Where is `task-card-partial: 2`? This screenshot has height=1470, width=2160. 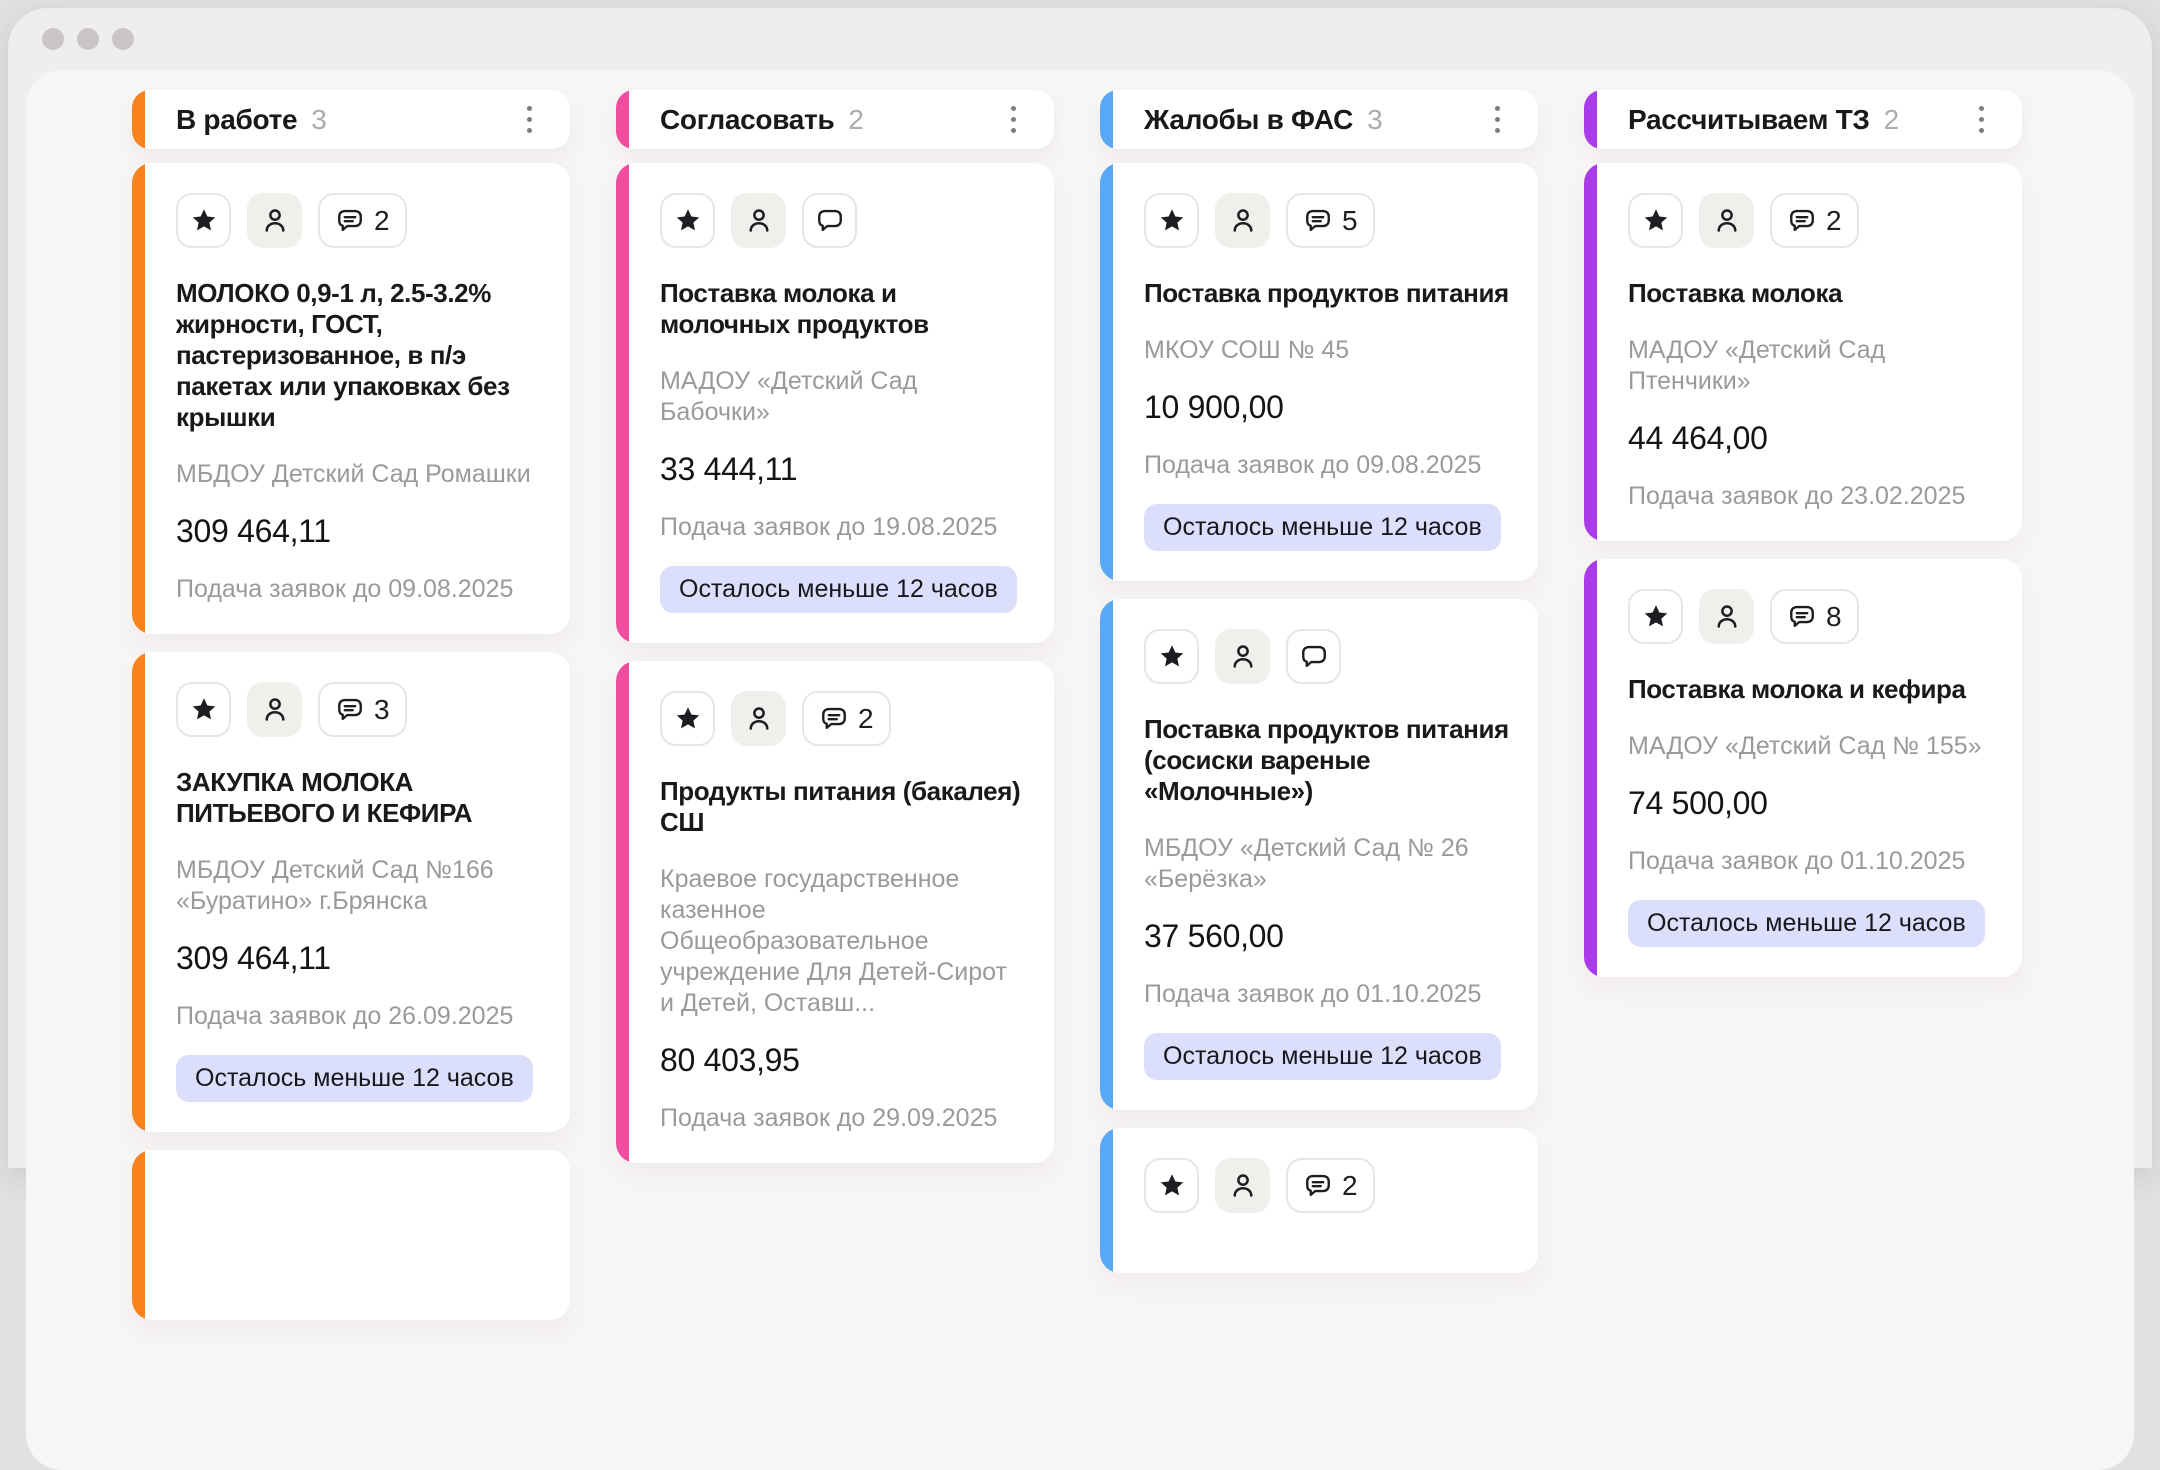
task-card-partial: 2 is located at coordinates (1319, 1200).